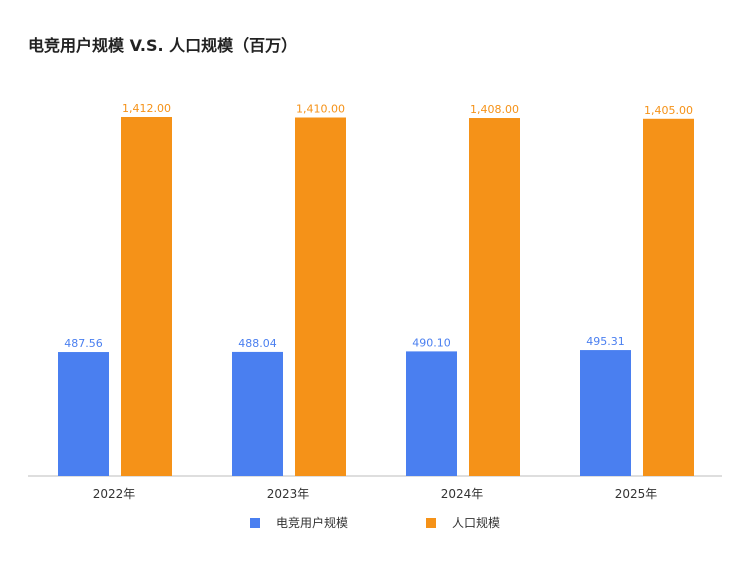 The height and width of the screenshot is (570, 750). Describe the element at coordinates (114, 494) in the screenshot. I see `x-tick-label-1: 2022年` at that location.